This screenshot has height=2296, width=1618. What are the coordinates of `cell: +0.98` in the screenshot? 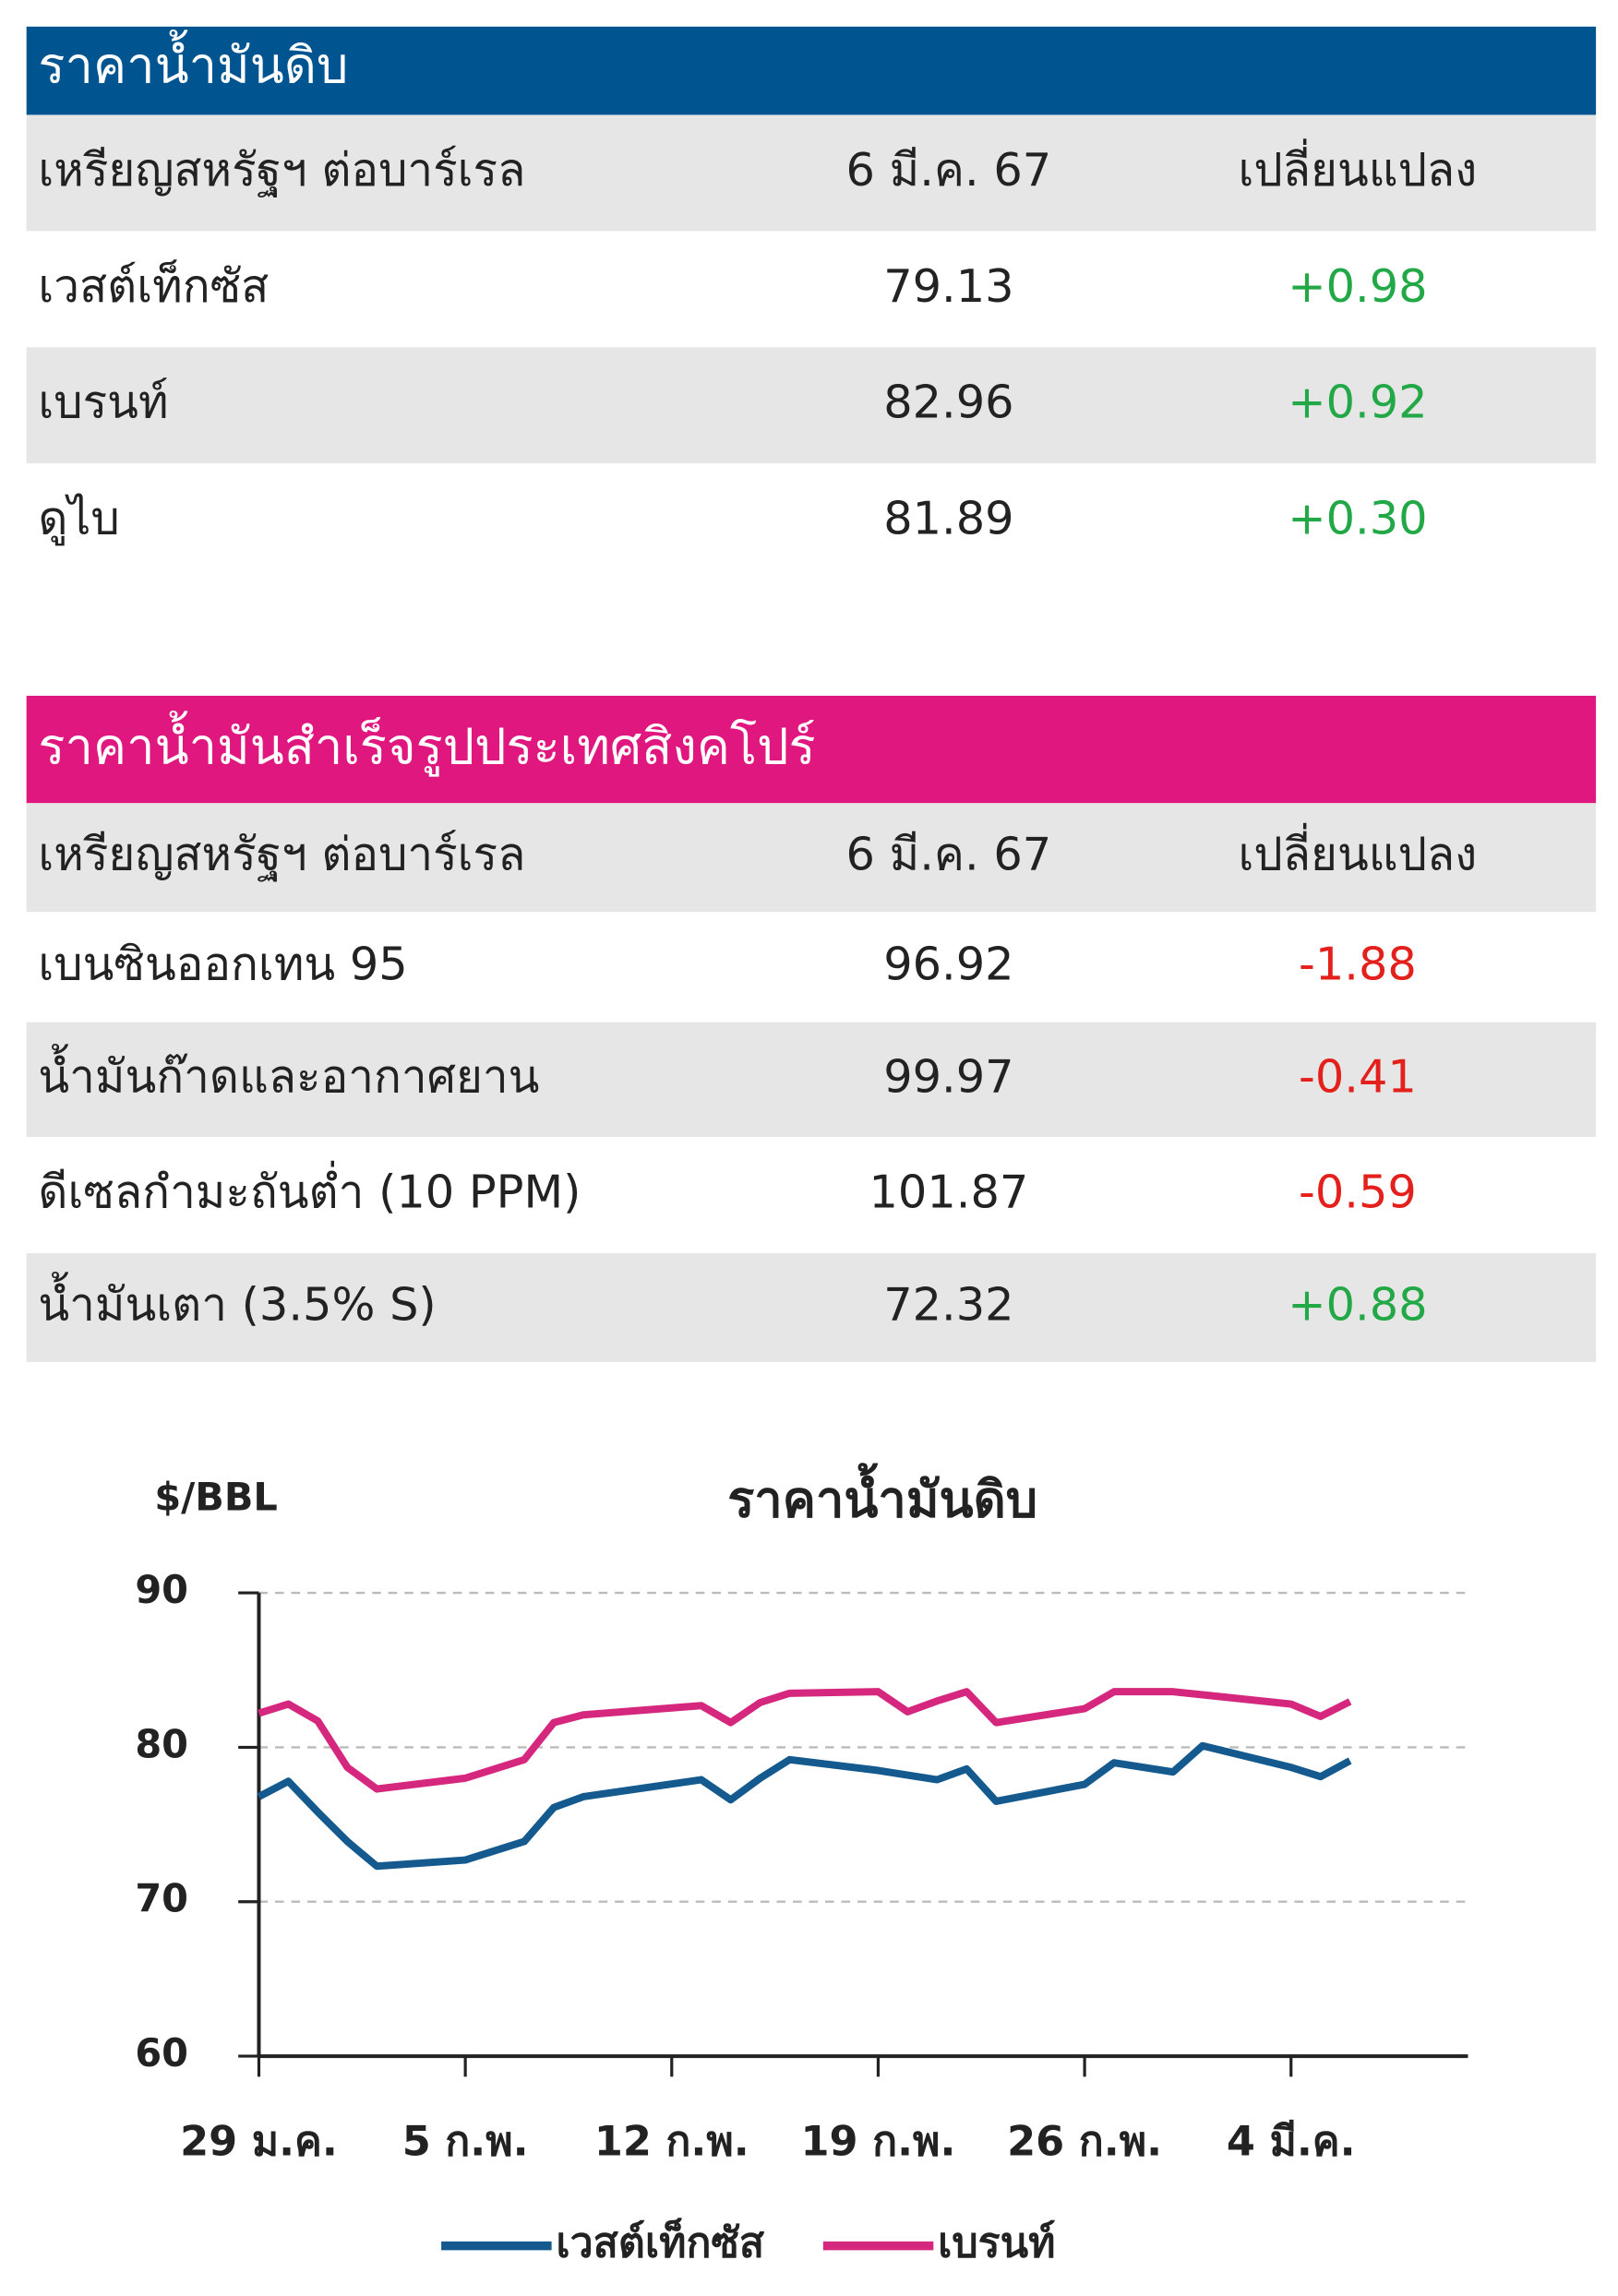 It's located at (1357, 286).